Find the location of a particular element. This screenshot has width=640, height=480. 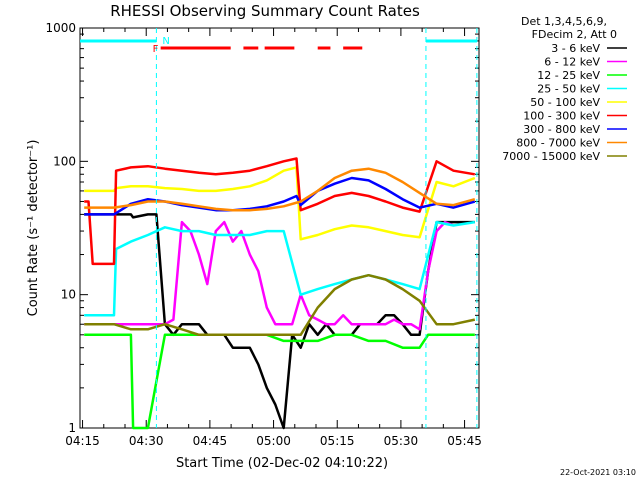

x-tick-label: 04:15 is located at coordinates (82, 441).